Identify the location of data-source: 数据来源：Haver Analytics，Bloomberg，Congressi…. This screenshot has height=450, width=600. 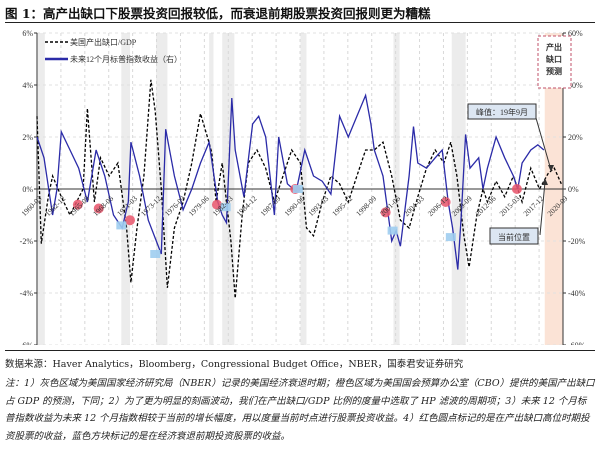
(234, 364).